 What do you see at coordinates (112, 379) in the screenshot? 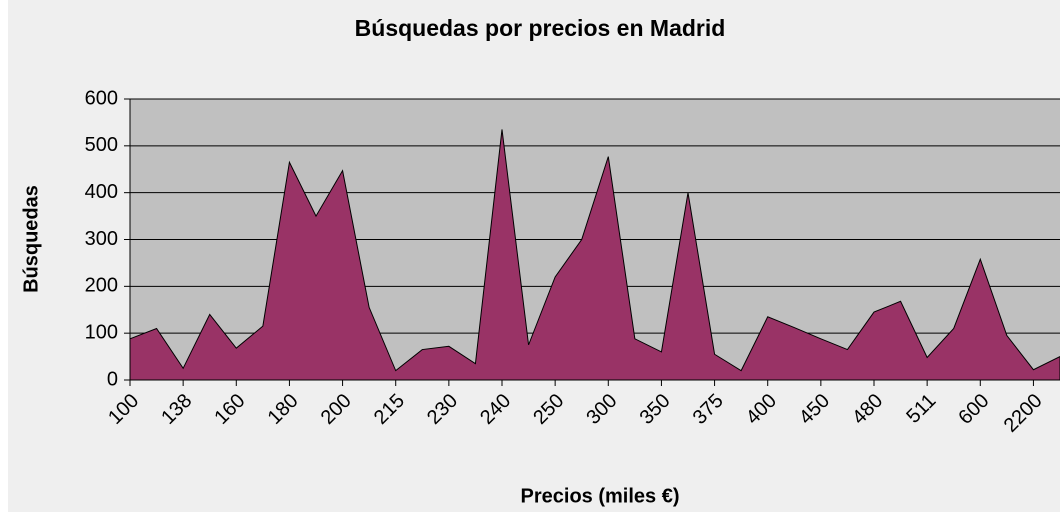
I see `y-tick-label: 0` at bounding box center [112, 379].